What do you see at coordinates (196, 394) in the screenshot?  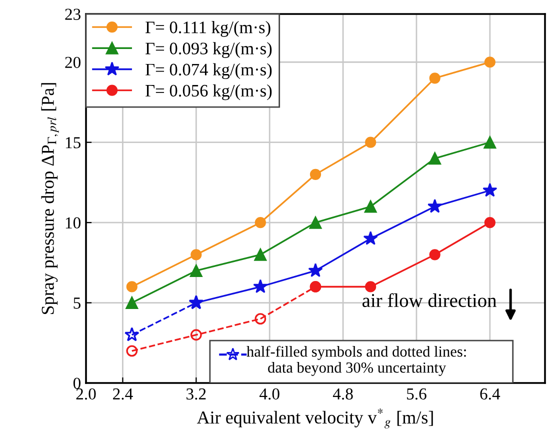 I see `x-tick-label: 3.2` at bounding box center [196, 394].